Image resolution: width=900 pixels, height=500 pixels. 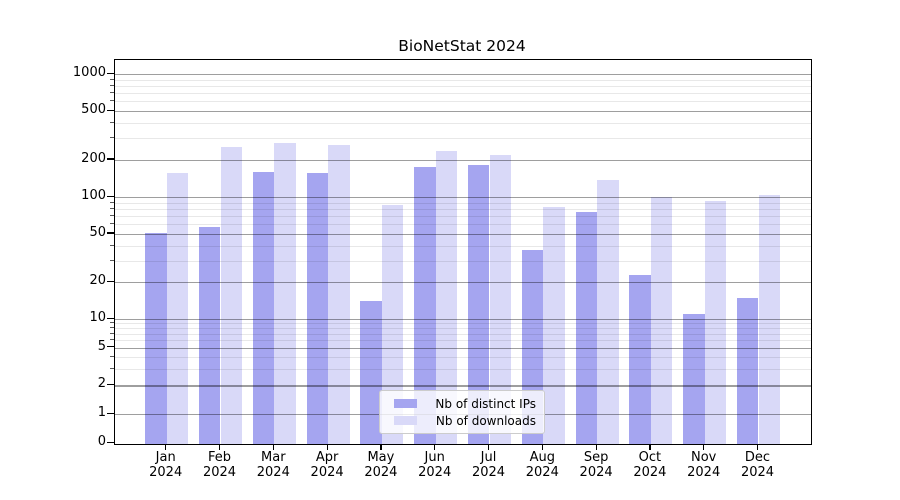 I want to click on x-tick-mark-feb, so click(x=220, y=447).